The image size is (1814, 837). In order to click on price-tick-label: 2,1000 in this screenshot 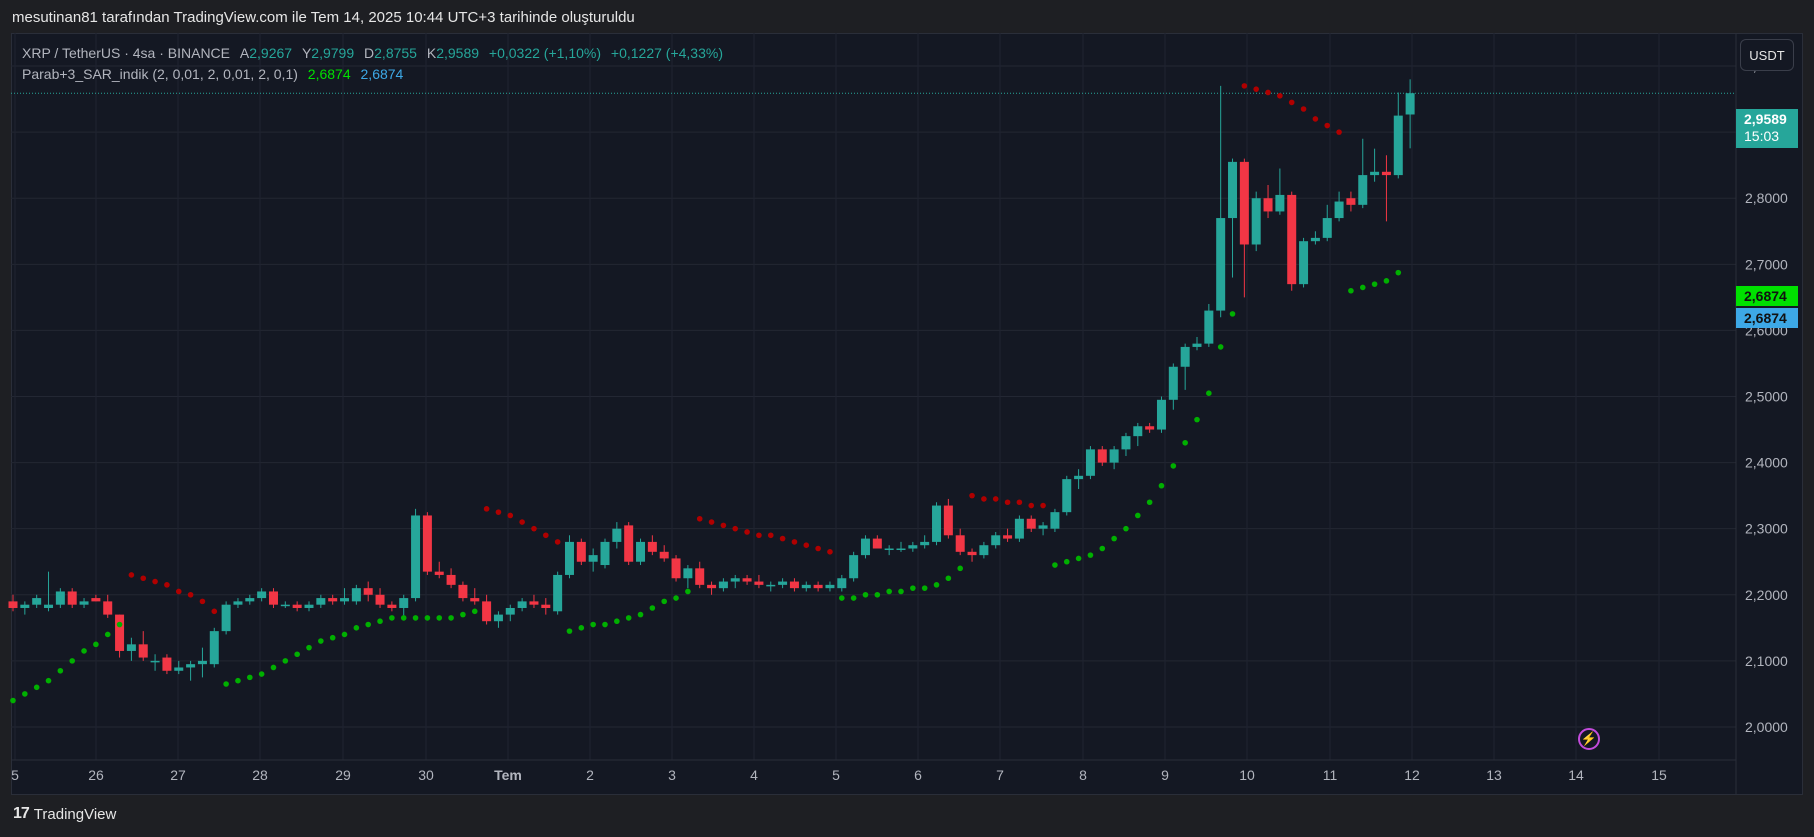, I will do `click(1766, 661)`.